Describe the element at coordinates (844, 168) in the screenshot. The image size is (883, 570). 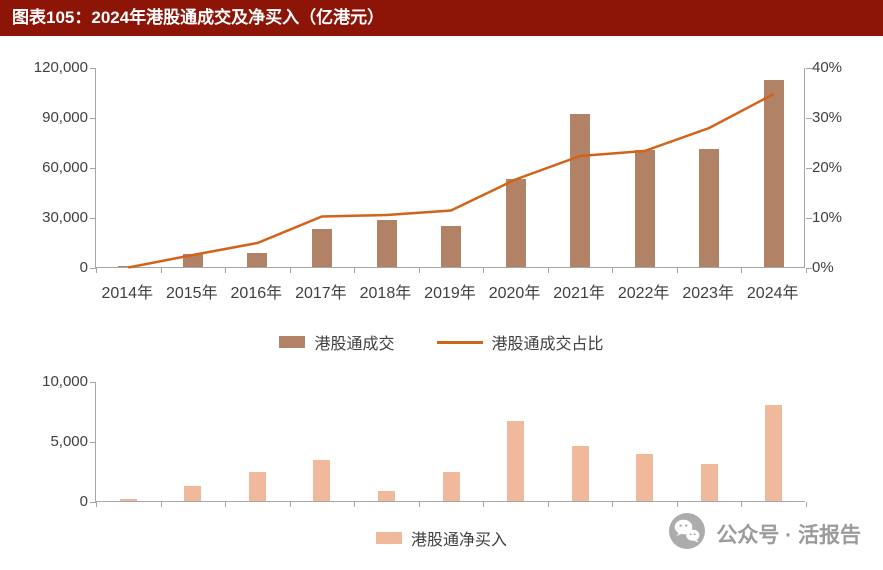
I see `chart1-right-axis: 0% 10% 20% 30% 40%` at that location.